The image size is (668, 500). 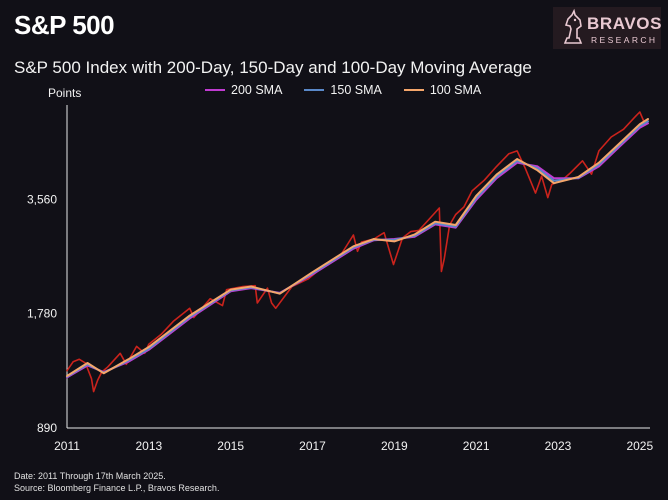 I want to click on y-tick-labels: 890 1,780 3,560, so click(x=42, y=313).